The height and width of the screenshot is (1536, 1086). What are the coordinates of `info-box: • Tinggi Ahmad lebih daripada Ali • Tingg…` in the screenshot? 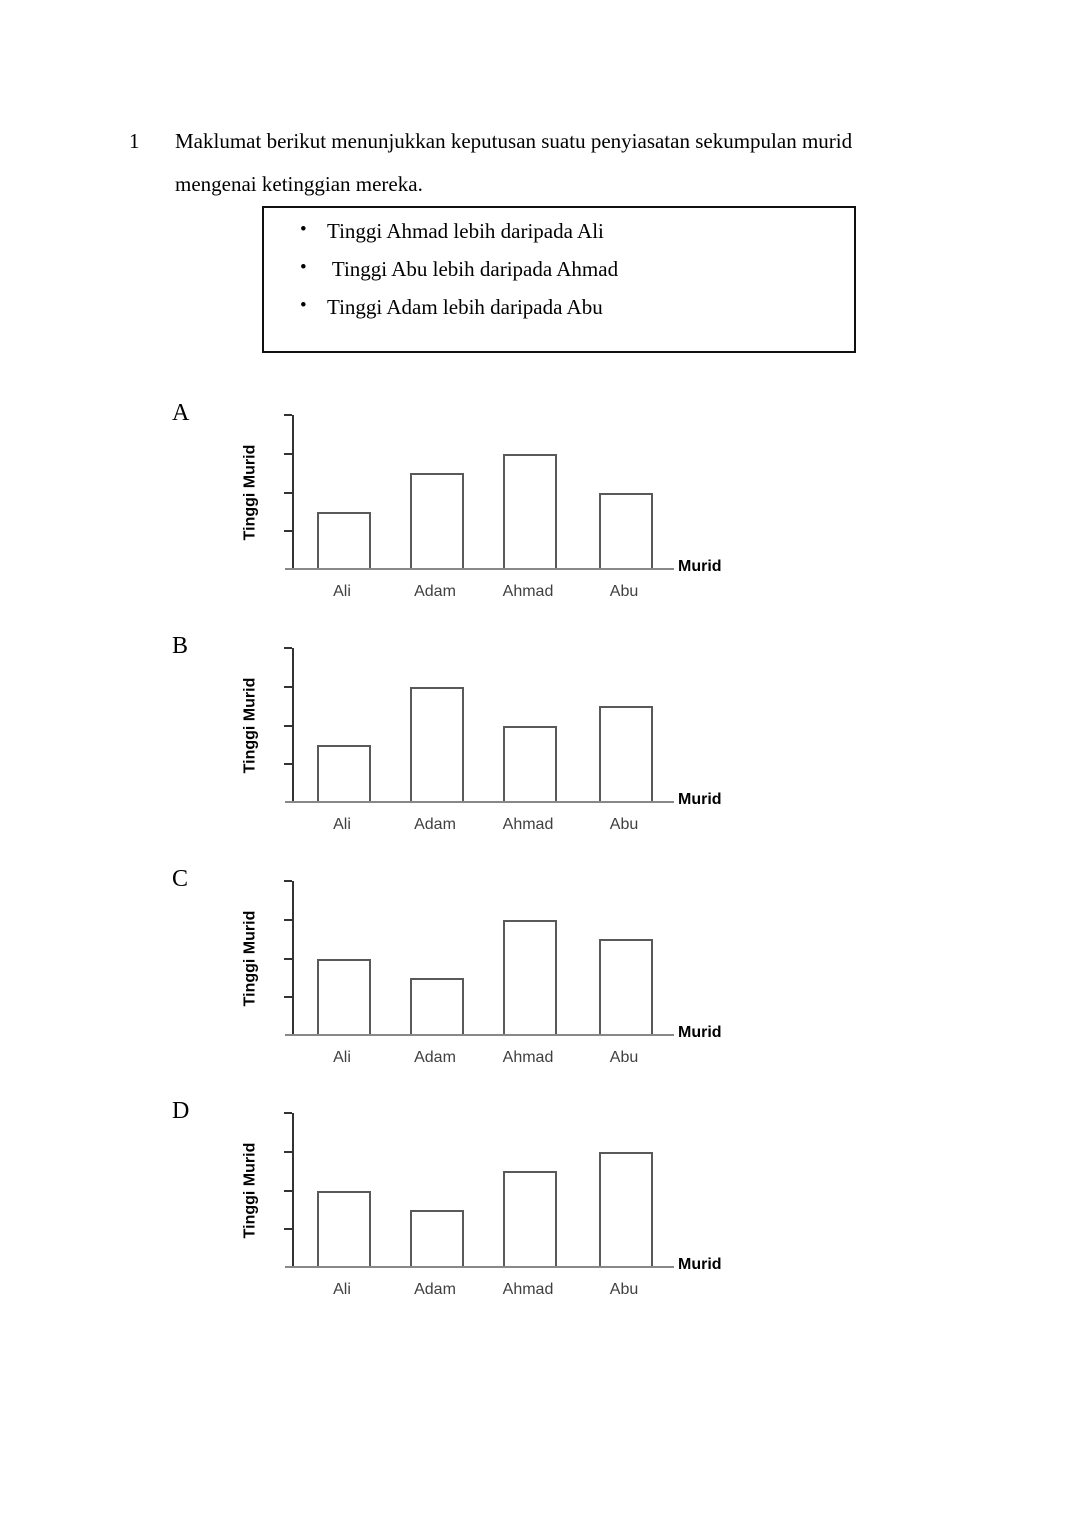 It's located at (559, 279).